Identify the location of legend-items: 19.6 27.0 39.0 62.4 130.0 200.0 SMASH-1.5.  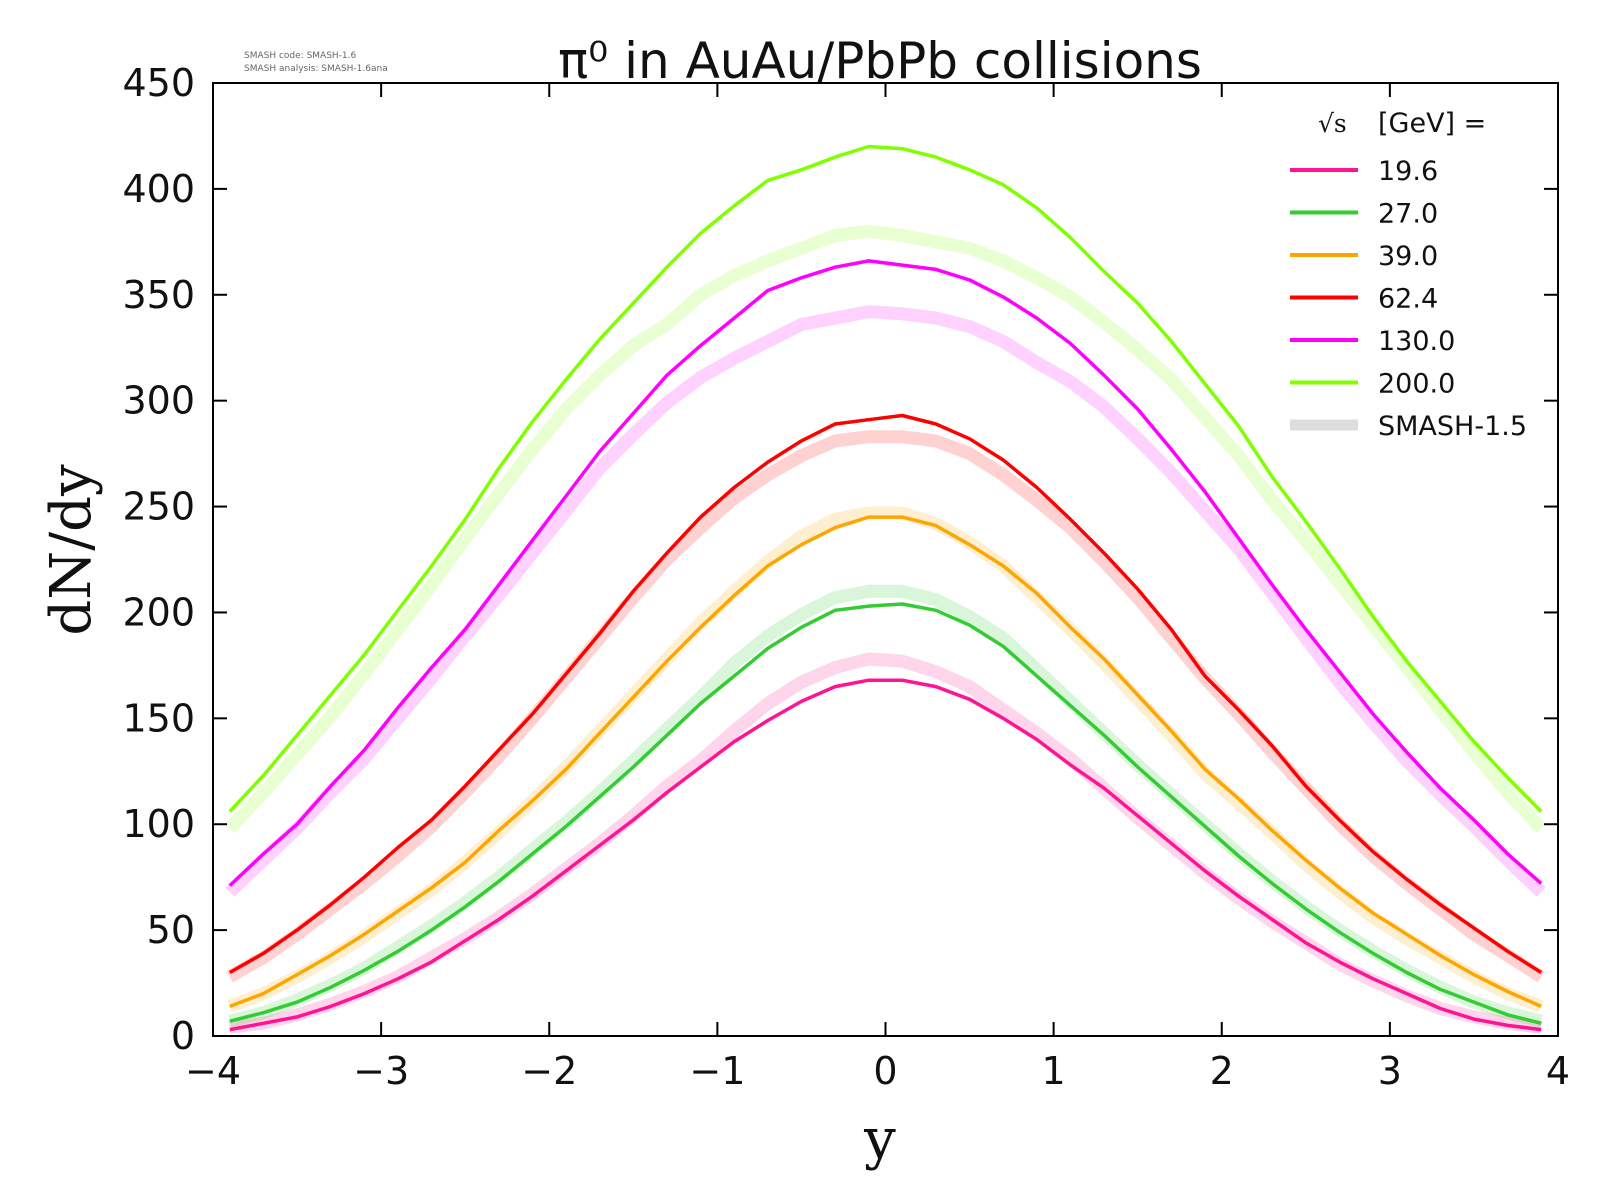
(1408, 299).